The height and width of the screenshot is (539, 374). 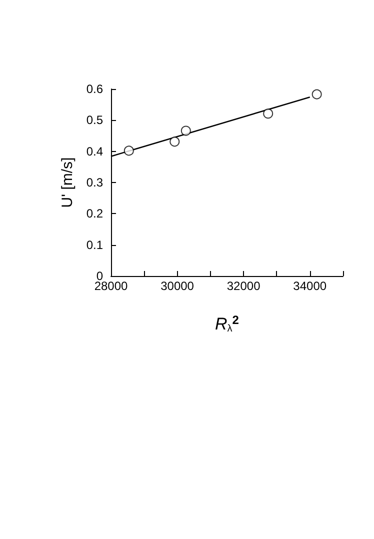 I want to click on y-tick-label: 0.3, so click(x=95, y=183).